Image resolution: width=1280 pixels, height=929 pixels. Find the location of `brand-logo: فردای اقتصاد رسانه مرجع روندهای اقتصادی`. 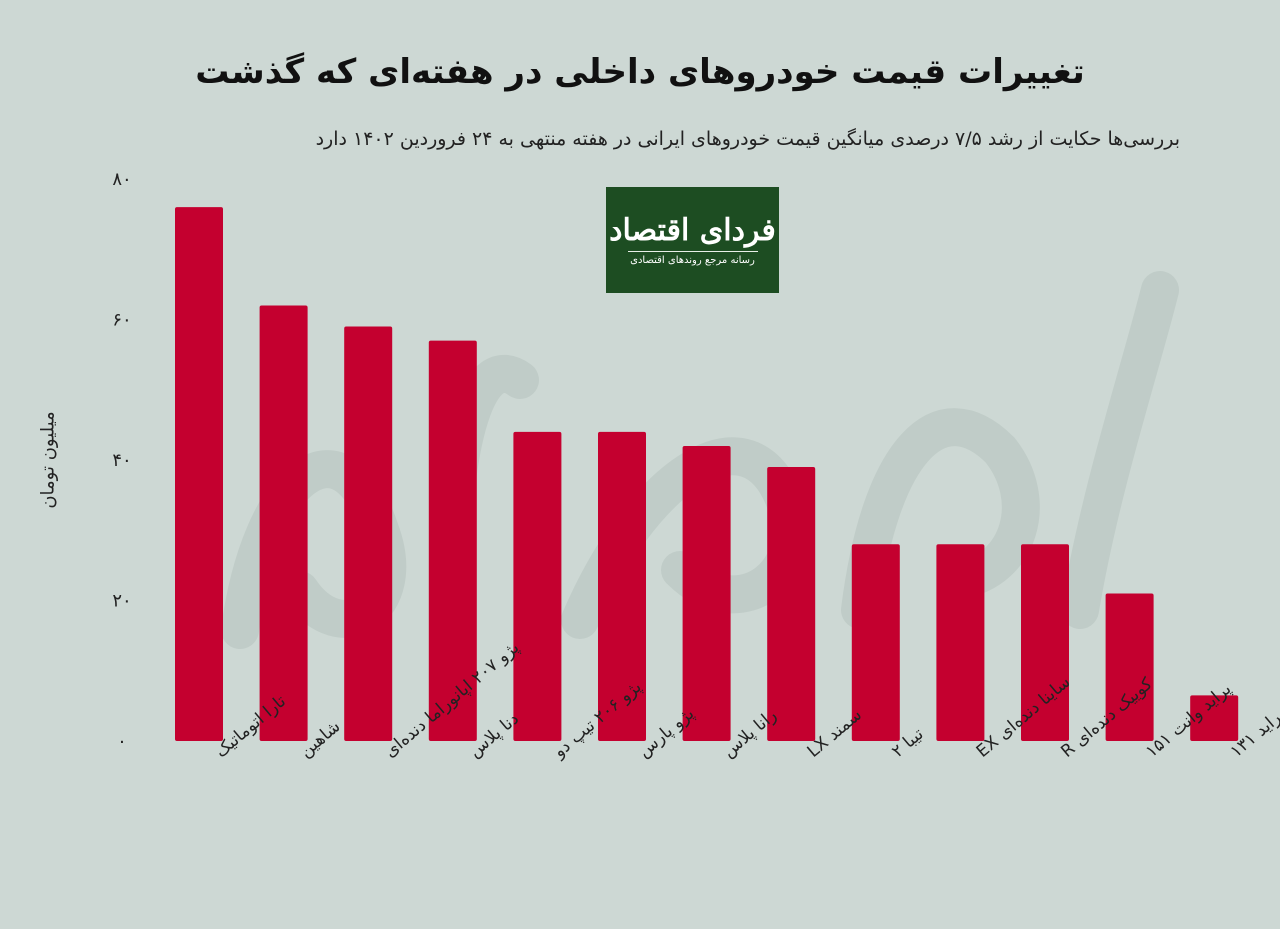

brand-logo: فردای اقتصاد رسانه مرجع روندهای اقتصادی is located at coordinates (692, 240).